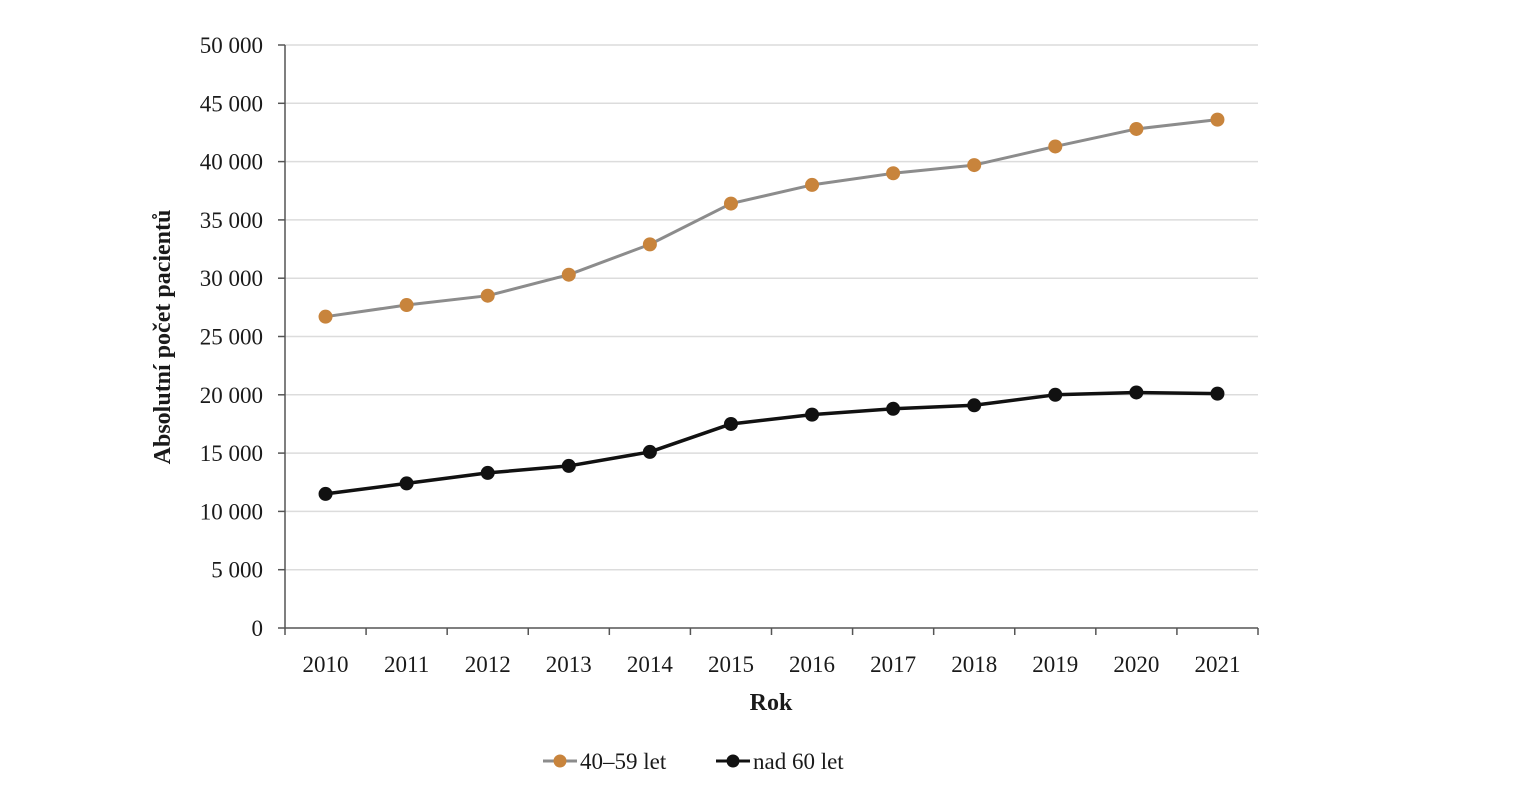 The image size is (1521, 805). Describe the element at coordinates (893, 664) in the screenshot. I see `x-tick-label: 2017` at that location.